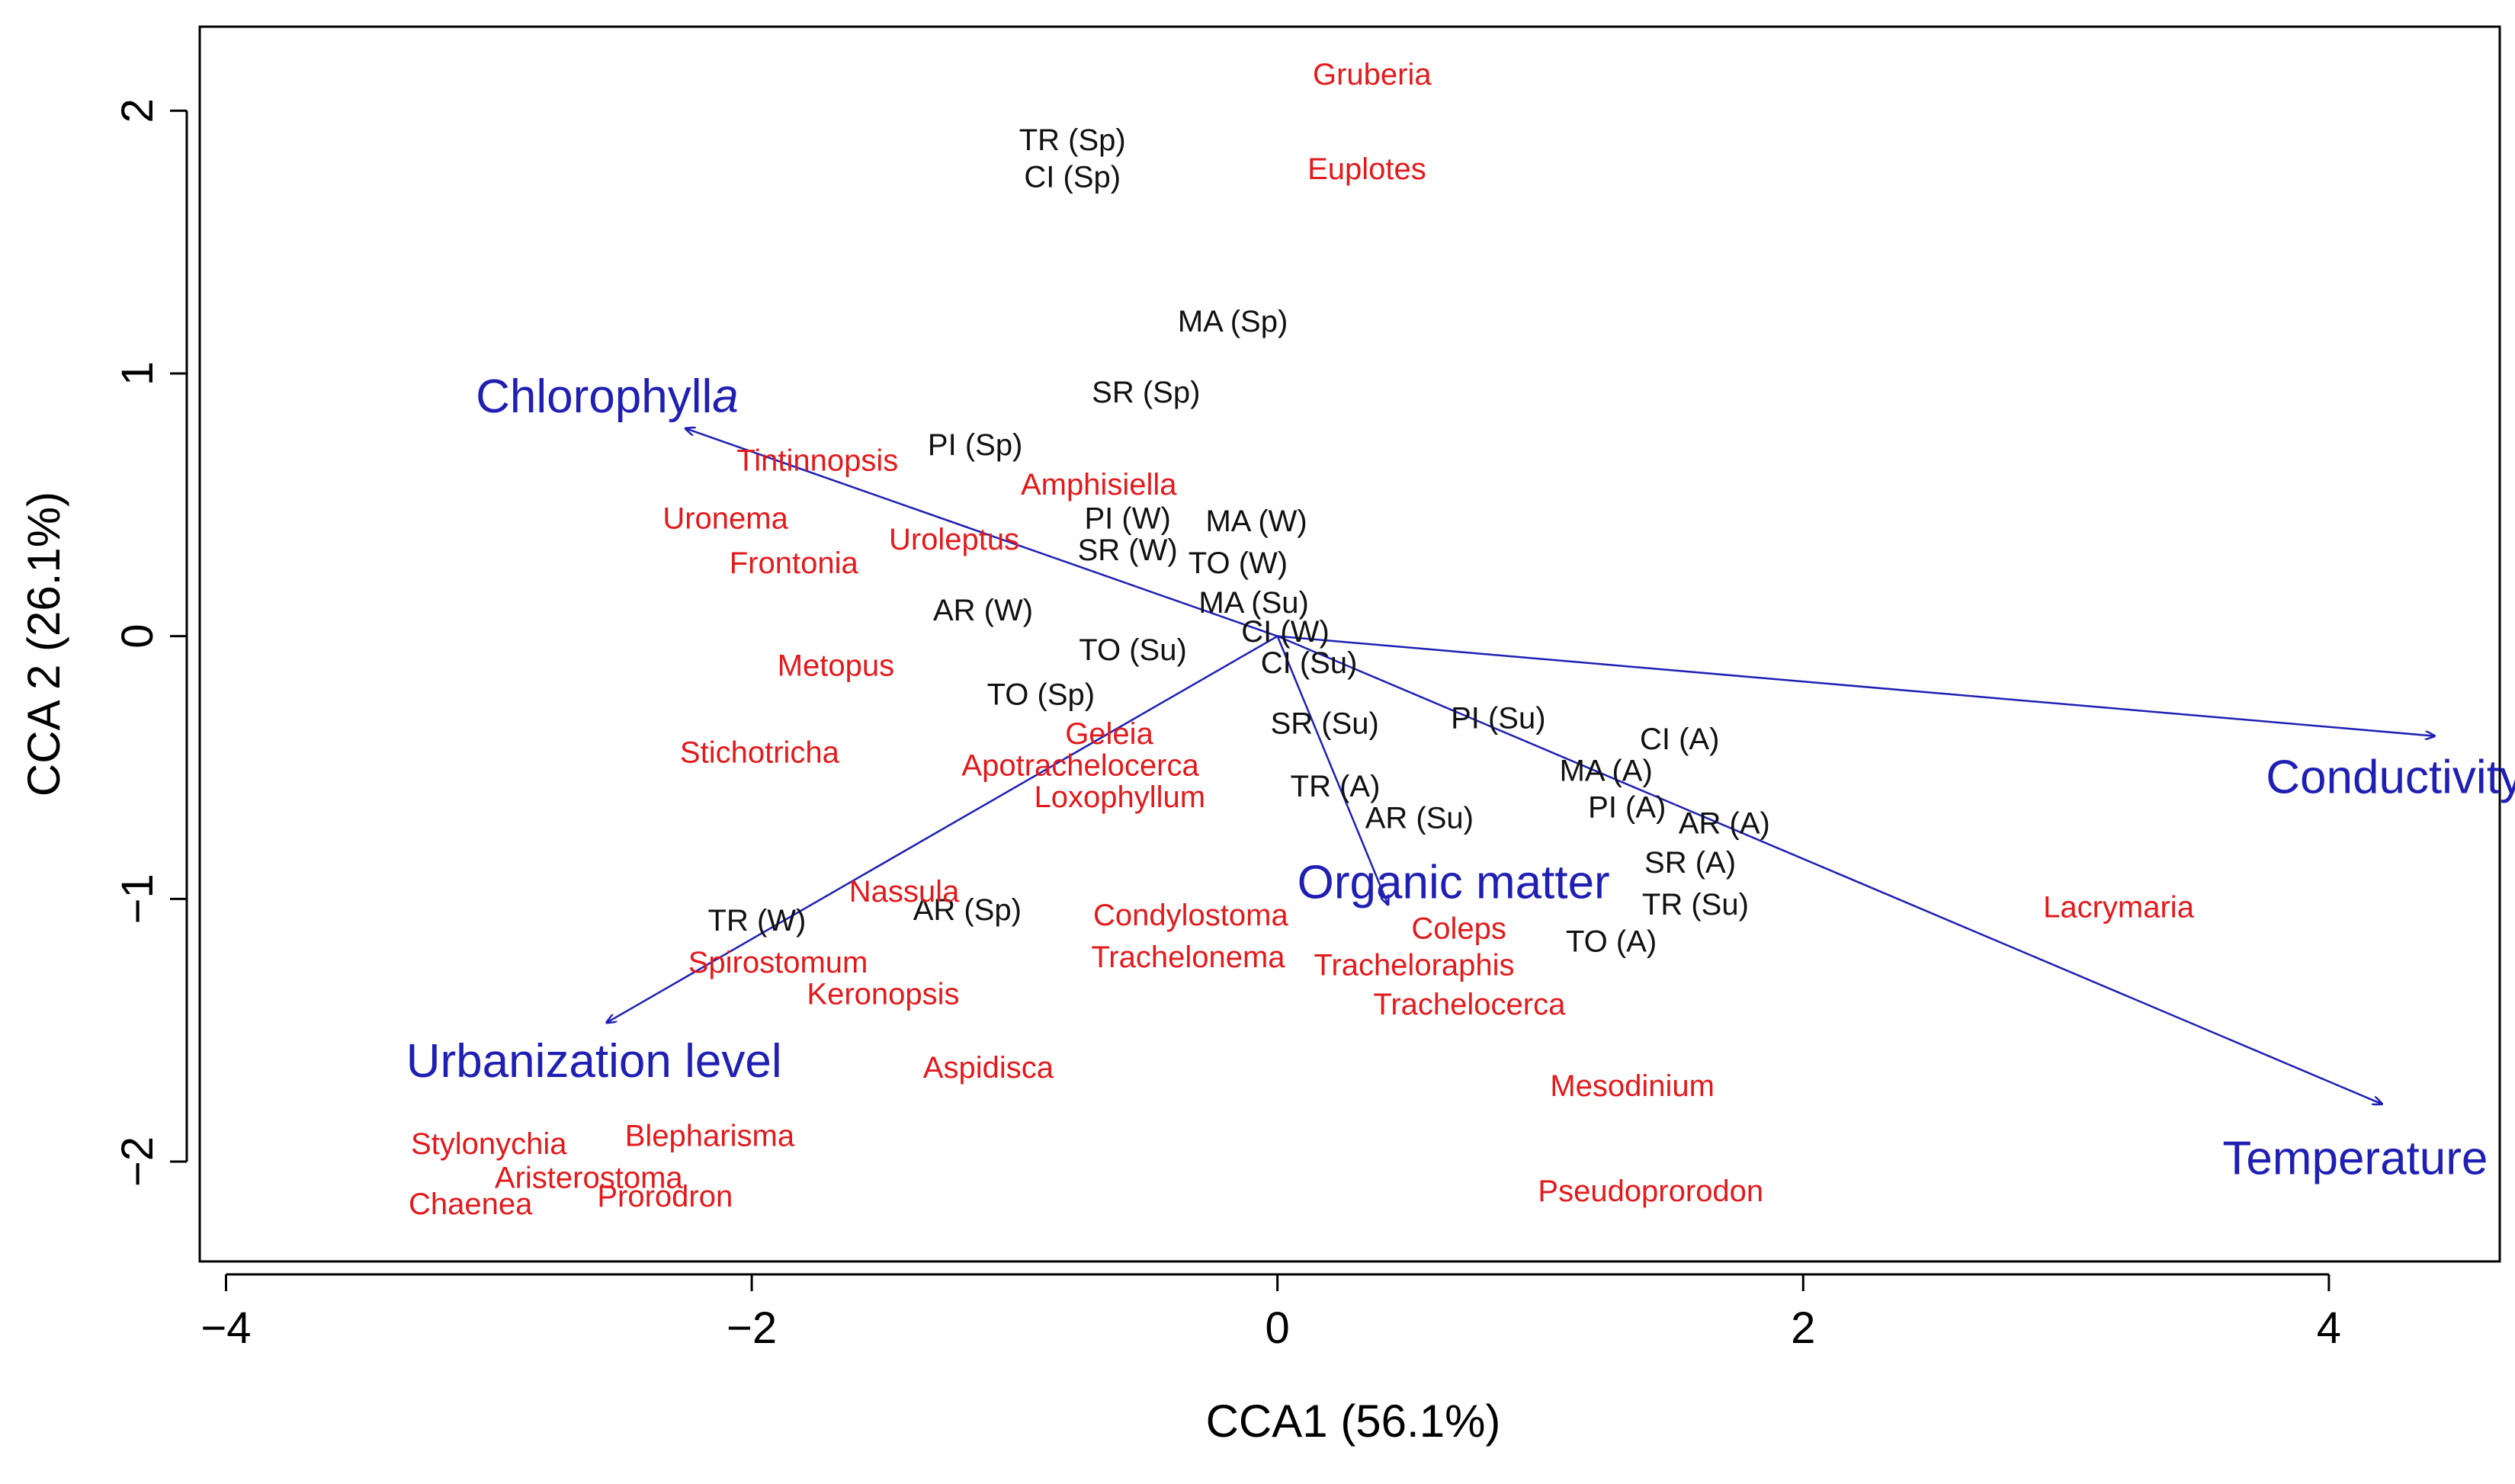  Describe the element at coordinates (710, 1136) in the screenshot. I see `species-label: Blepharisma` at that location.